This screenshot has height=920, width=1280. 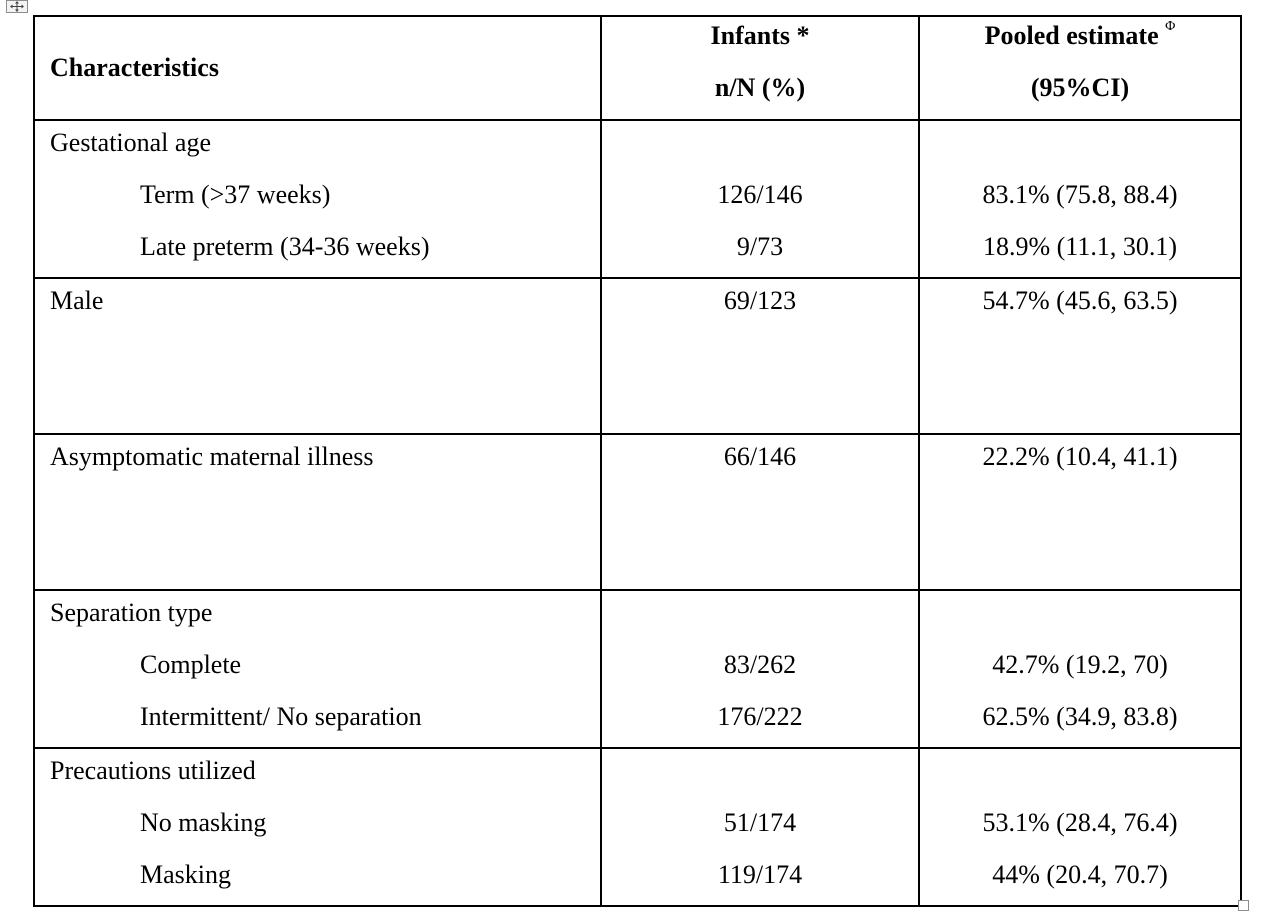 What do you see at coordinates (317, 68) in the screenshot?
I see `header-cell-characteristics: Characteristics` at bounding box center [317, 68].